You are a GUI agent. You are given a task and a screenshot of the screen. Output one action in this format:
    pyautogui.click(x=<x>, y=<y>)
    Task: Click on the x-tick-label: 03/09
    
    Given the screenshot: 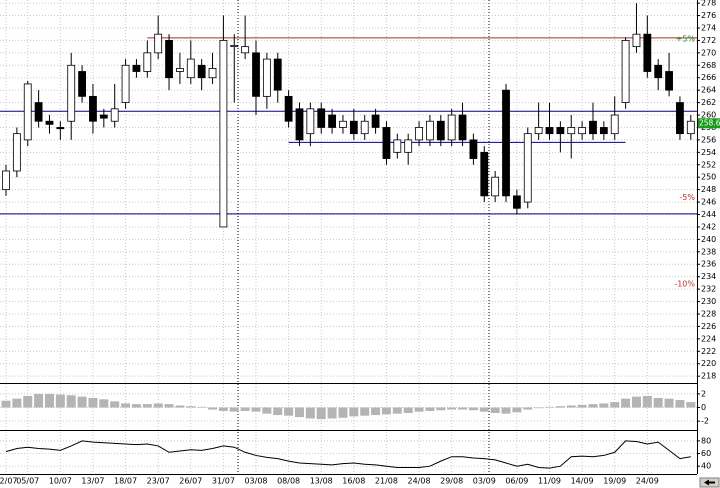 What is the action you would take?
    pyautogui.click(x=484, y=481)
    